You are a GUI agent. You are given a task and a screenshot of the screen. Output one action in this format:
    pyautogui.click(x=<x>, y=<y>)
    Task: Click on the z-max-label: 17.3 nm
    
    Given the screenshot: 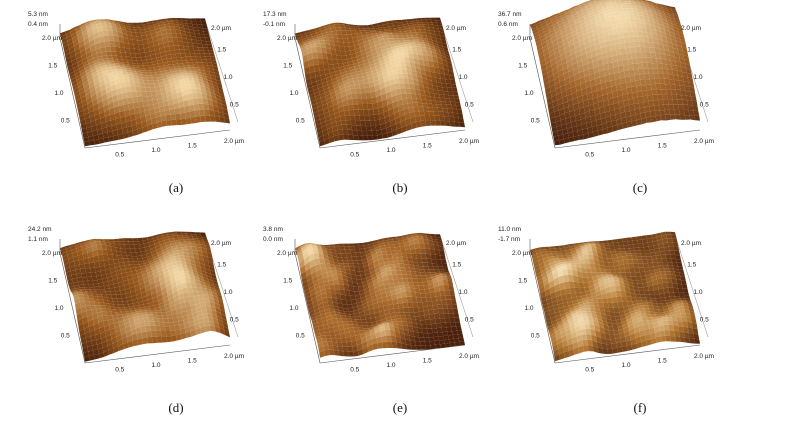 What is the action you would take?
    pyautogui.click(x=275, y=14)
    